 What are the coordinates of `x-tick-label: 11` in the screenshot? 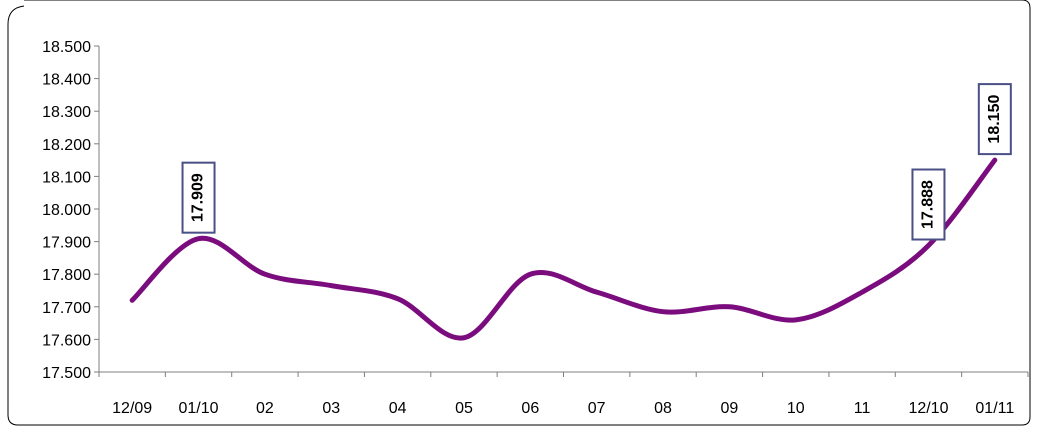 It's located at (862, 408).